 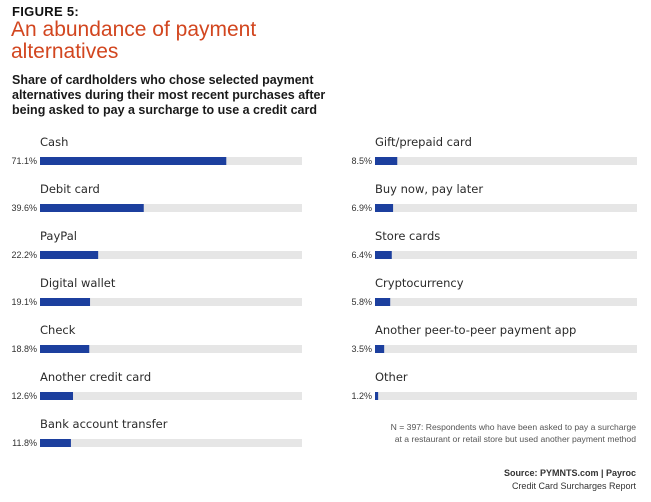 I want to click on chart-title: An abundance of payment alternatives, so click(x=134, y=40).